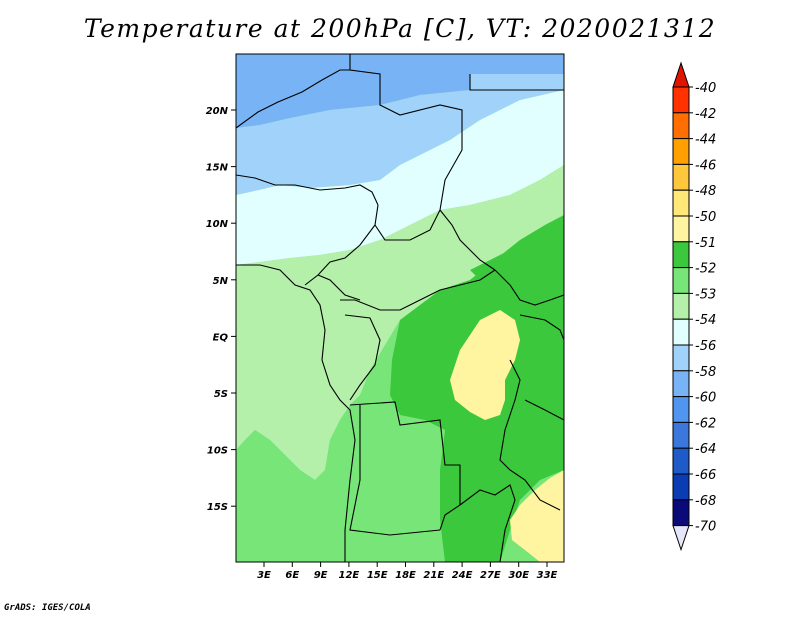 This screenshot has width=800, height=618. I want to click on temp-54-region, so click(400, 177).